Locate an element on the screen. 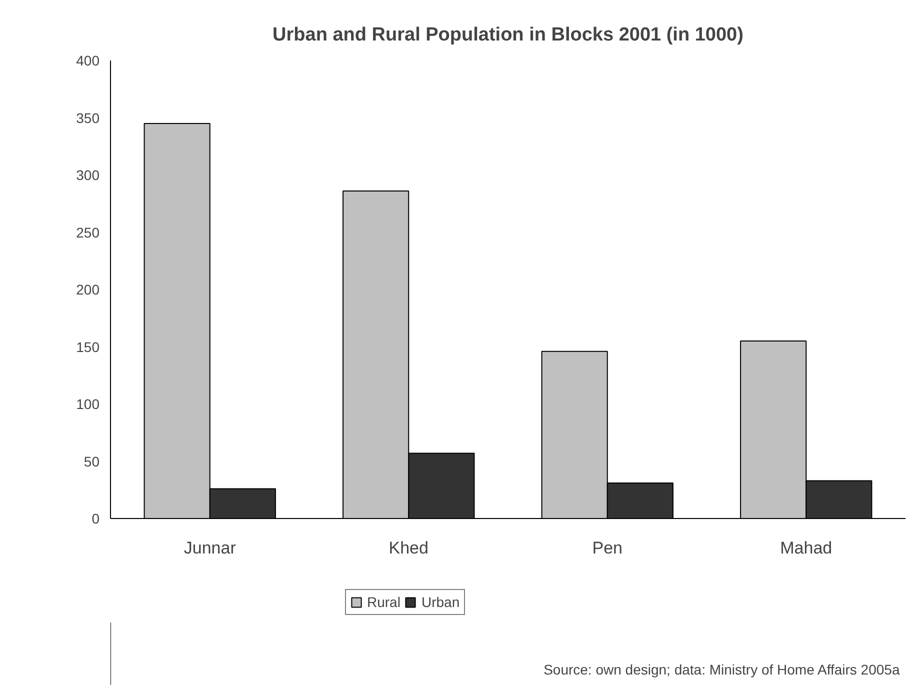 This screenshot has height=695, width=923. x-tick-label: Khed is located at coordinates (408, 548).